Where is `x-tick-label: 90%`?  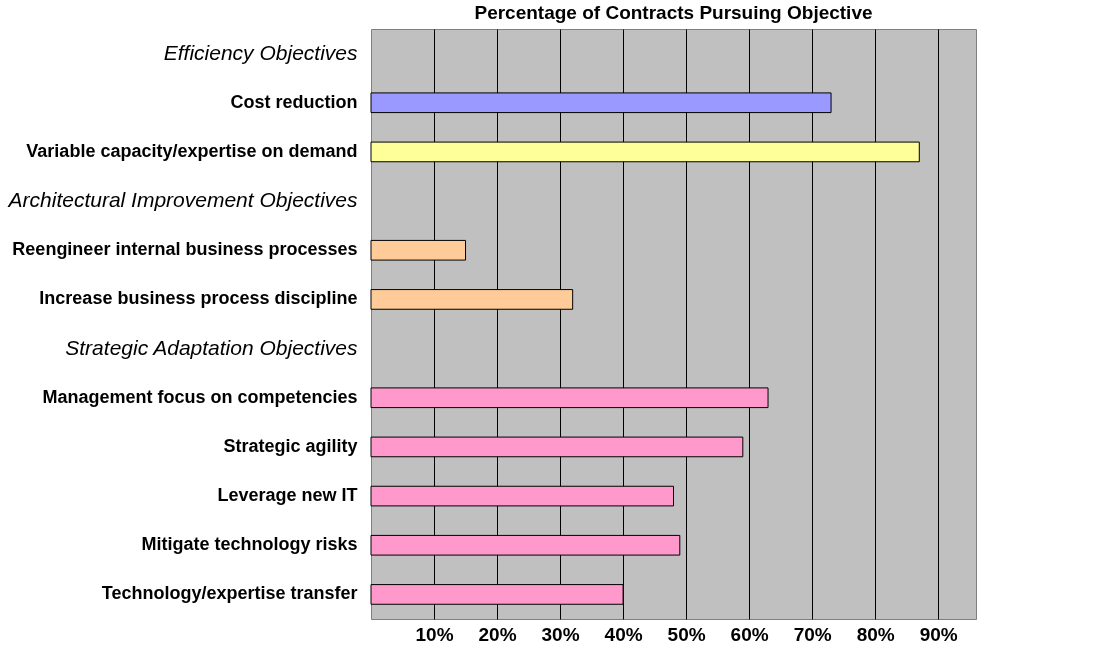 x-tick-label: 90% is located at coordinates (938, 634).